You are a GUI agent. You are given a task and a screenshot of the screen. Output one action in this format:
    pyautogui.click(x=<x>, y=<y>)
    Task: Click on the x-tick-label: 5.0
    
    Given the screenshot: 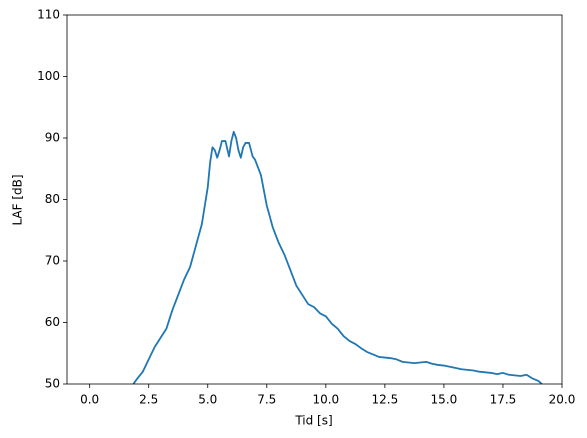 What is the action you would take?
    pyautogui.click(x=207, y=400)
    